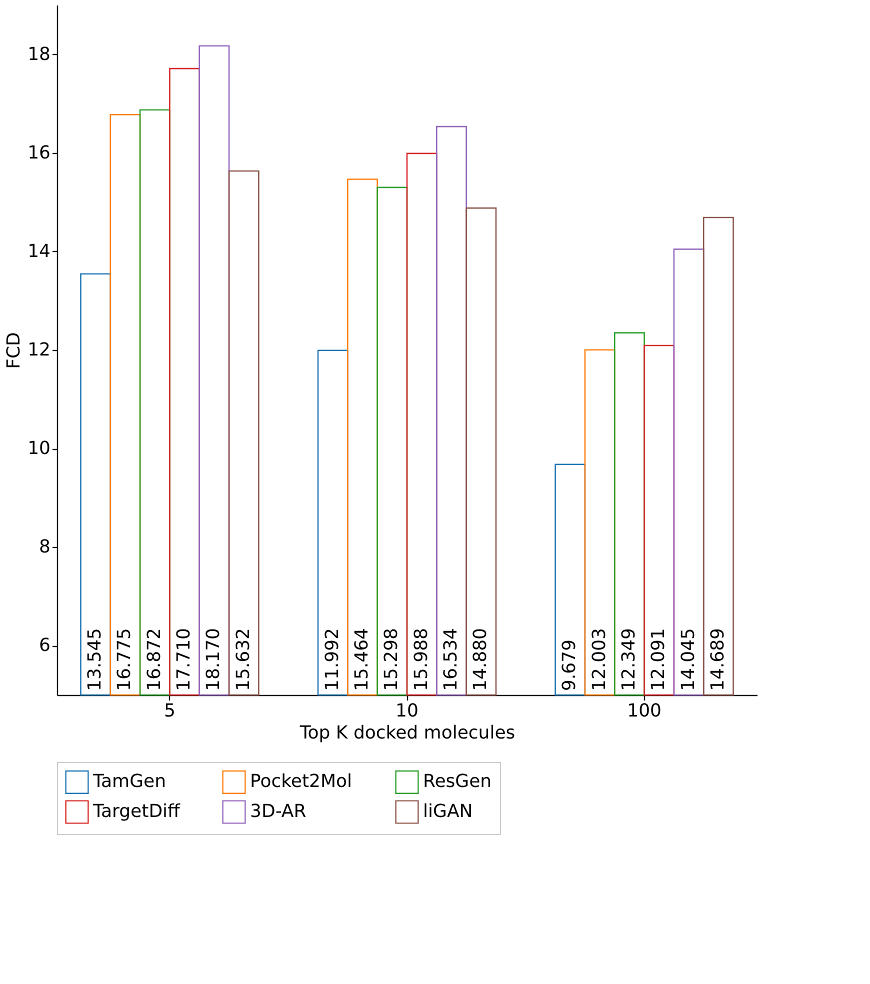 The width and height of the screenshot is (870, 984). Describe the element at coordinates (44, 547) in the screenshot. I see `y-tick-label: 8` at that location.